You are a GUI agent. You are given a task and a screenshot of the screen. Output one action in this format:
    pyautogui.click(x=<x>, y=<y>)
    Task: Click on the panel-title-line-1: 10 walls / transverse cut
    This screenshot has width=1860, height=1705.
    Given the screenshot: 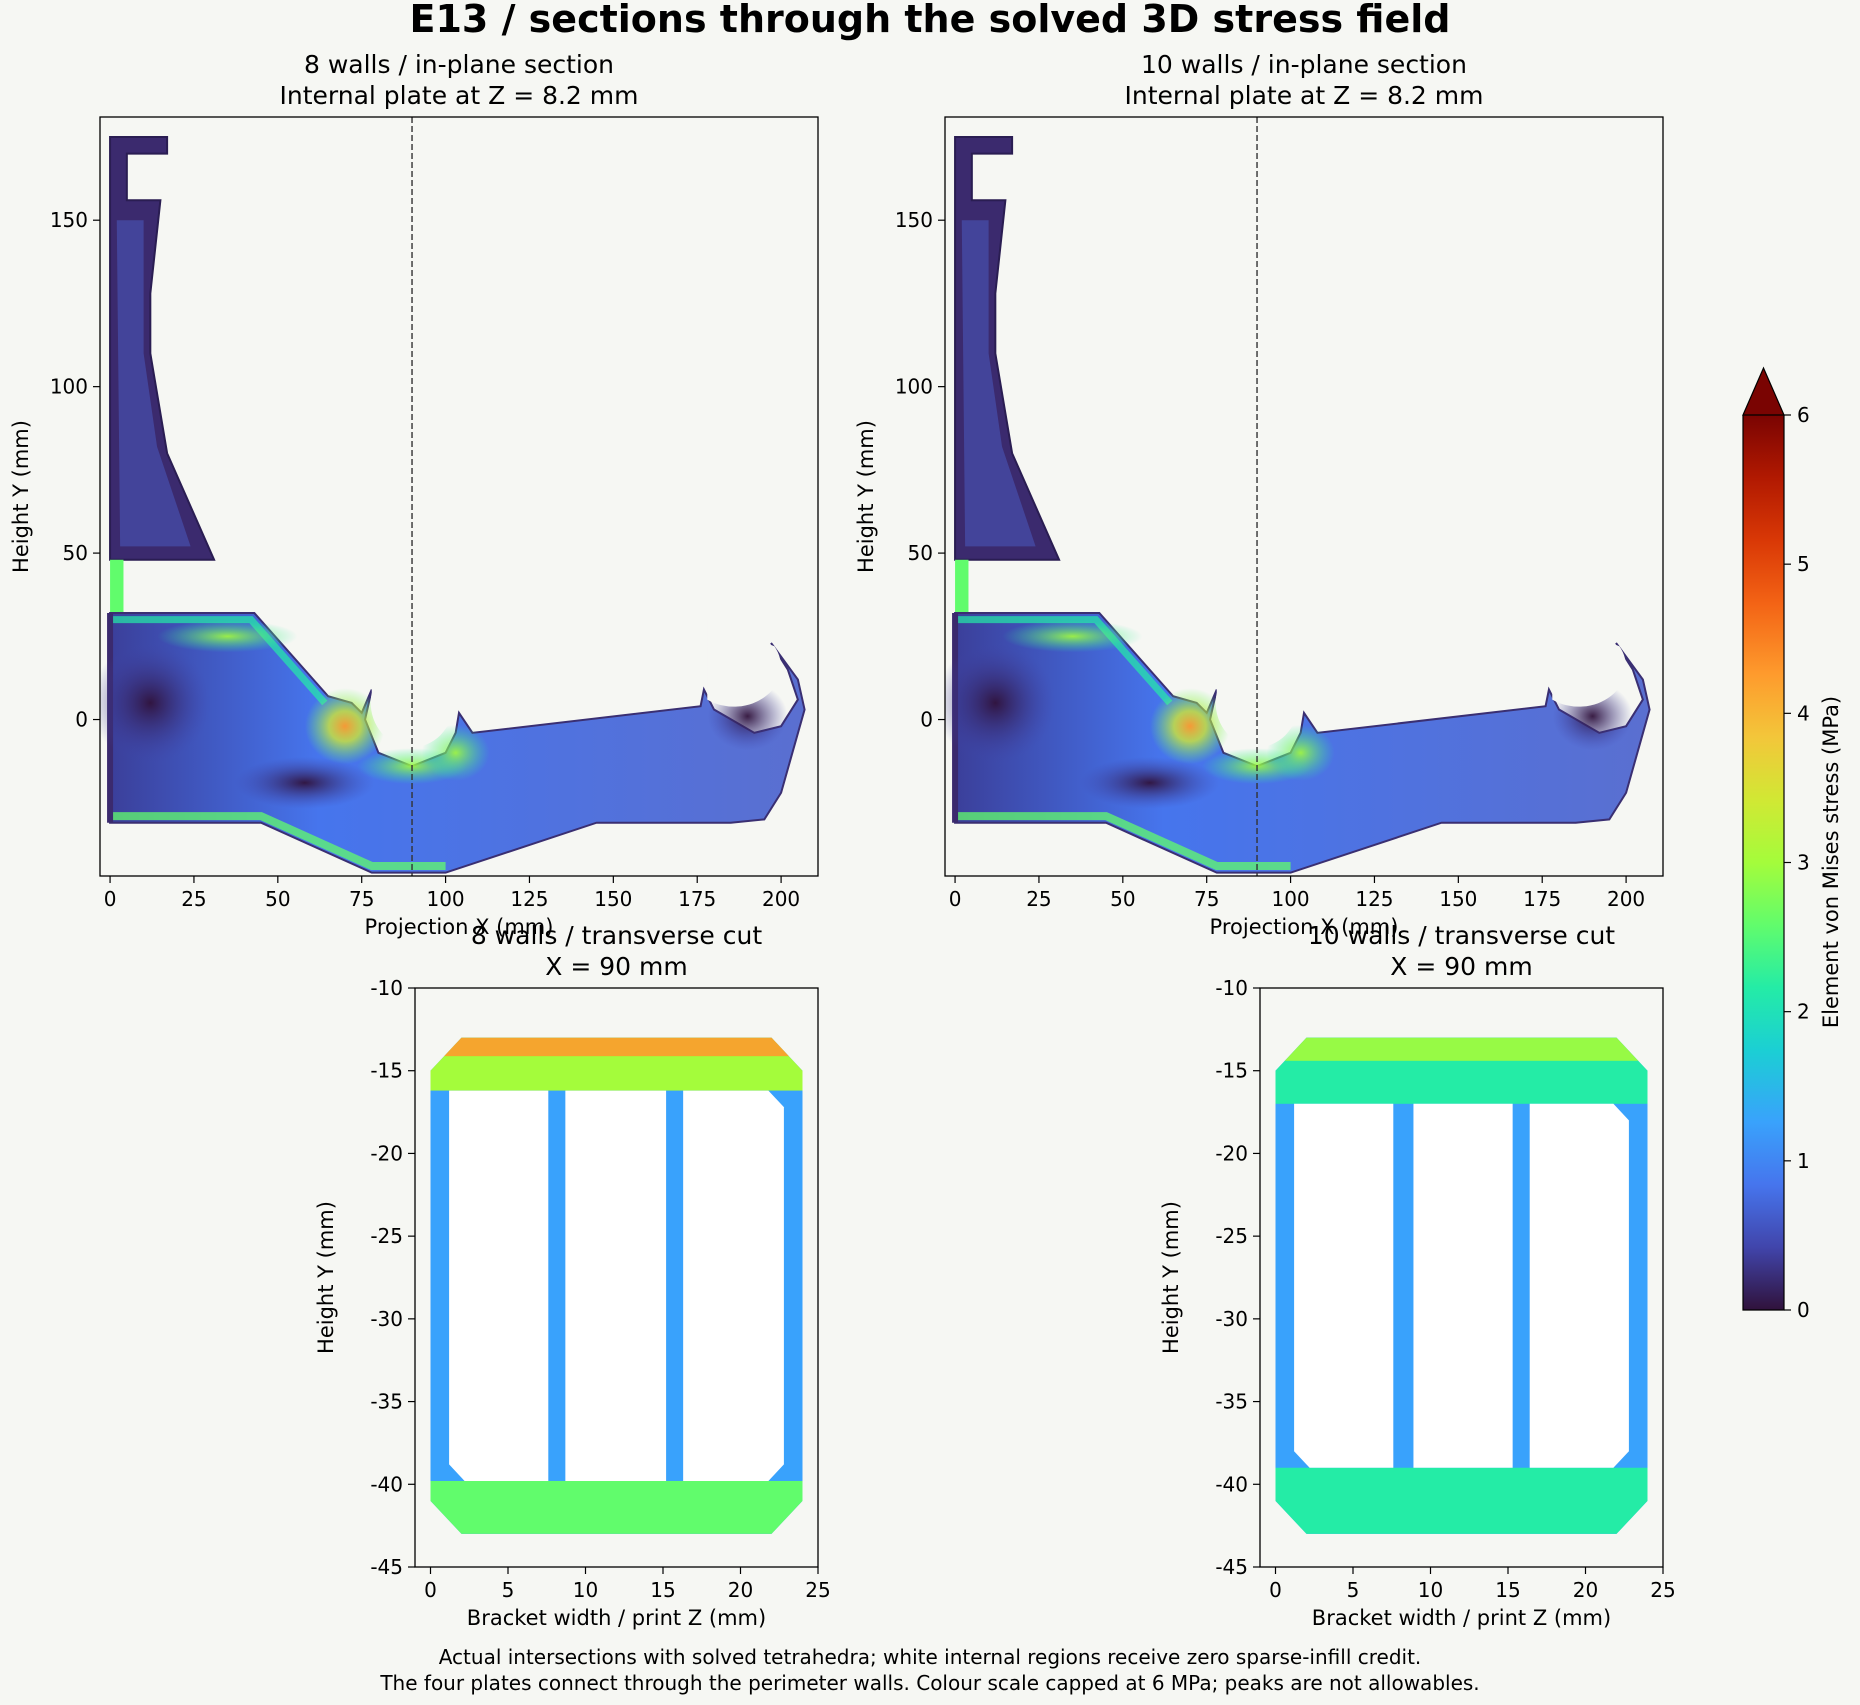 What is the action you would take?
    pyautogui.click(x=1461, y=935)
    